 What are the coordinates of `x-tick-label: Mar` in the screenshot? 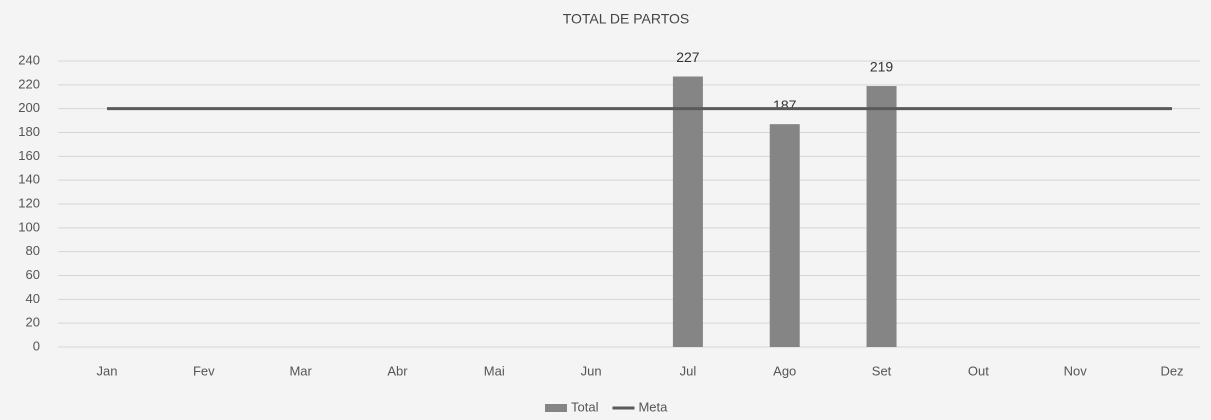 It's located at (300, 370).